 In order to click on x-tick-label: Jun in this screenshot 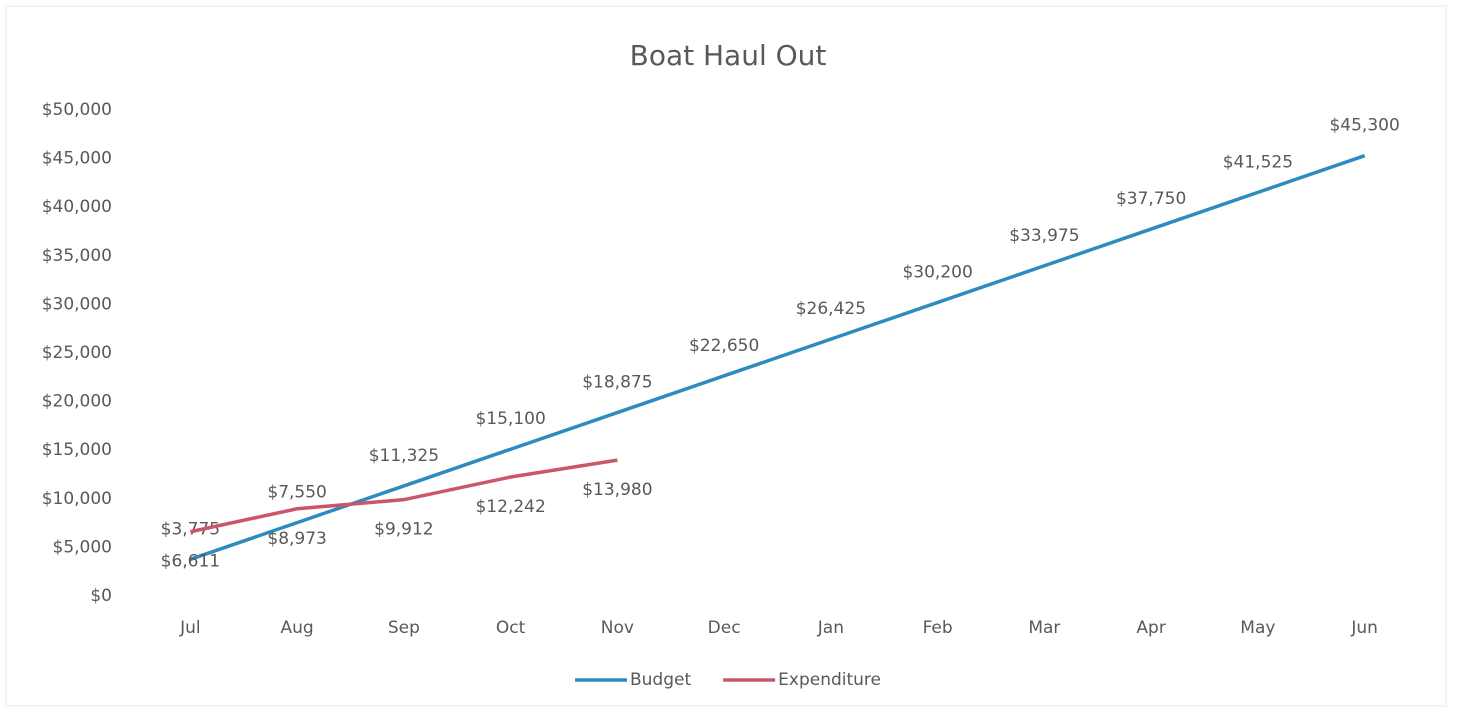, I will do `click(1364, 628)`.